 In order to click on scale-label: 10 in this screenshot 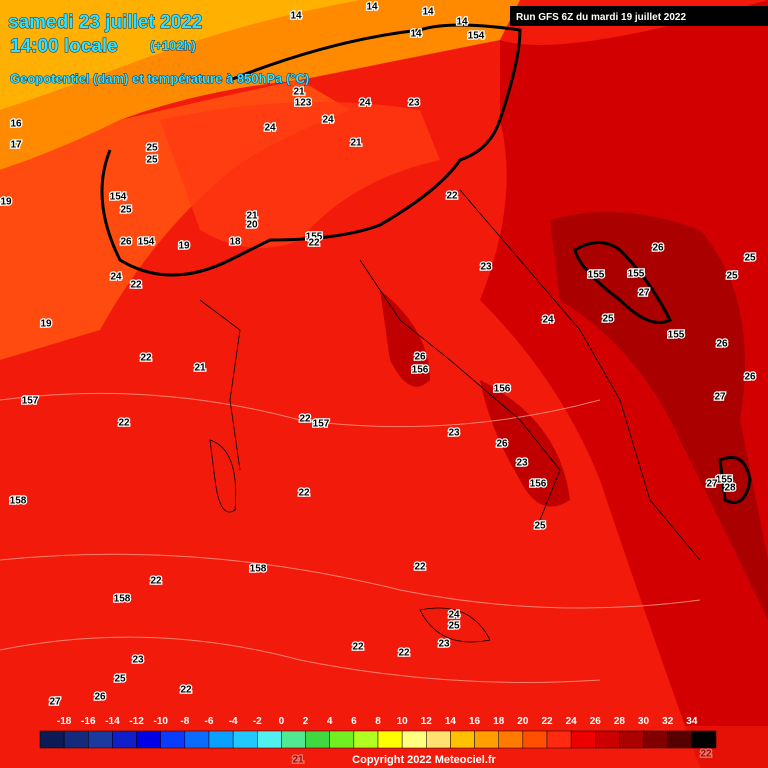, I will do `click(403, 721)`.